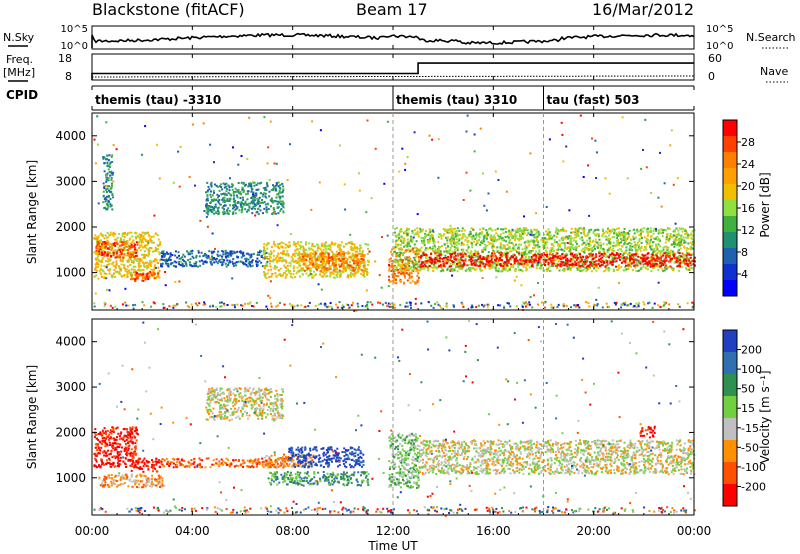 This screenshot has width=800, height=554. I want to click on nsearch-label: N.Search, so click(771, 37).